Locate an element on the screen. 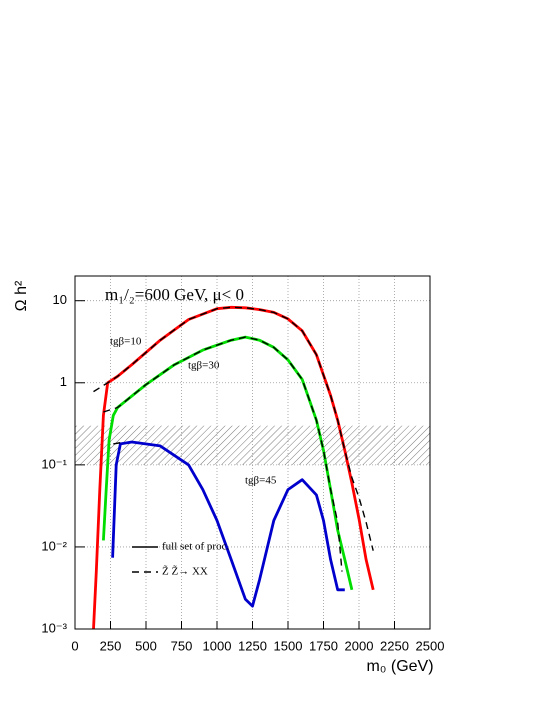 The image size is (545, 705). x-tick-label: 2500 is located at coordinates (430, 645).